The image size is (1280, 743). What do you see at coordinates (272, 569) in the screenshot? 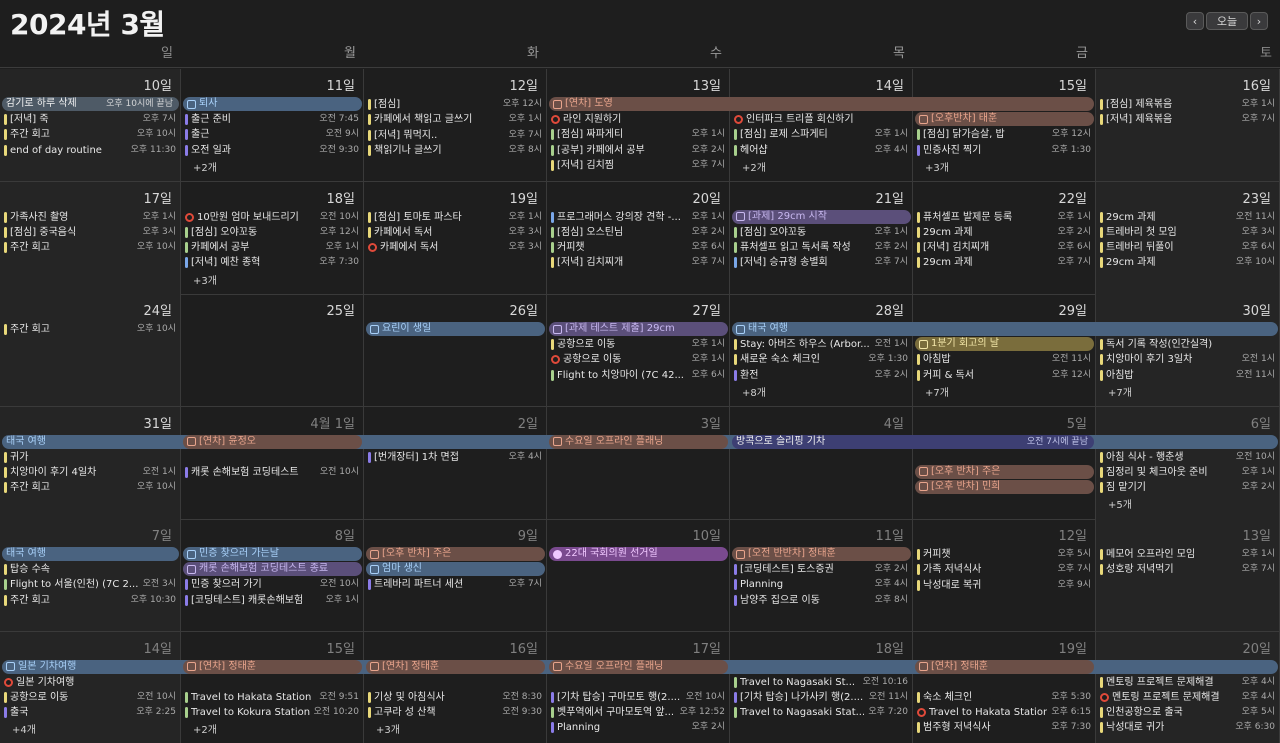
I see `all-day-event: 캐롯 손해보험 코딩테스트 종료` at bounding box center [272, 569].